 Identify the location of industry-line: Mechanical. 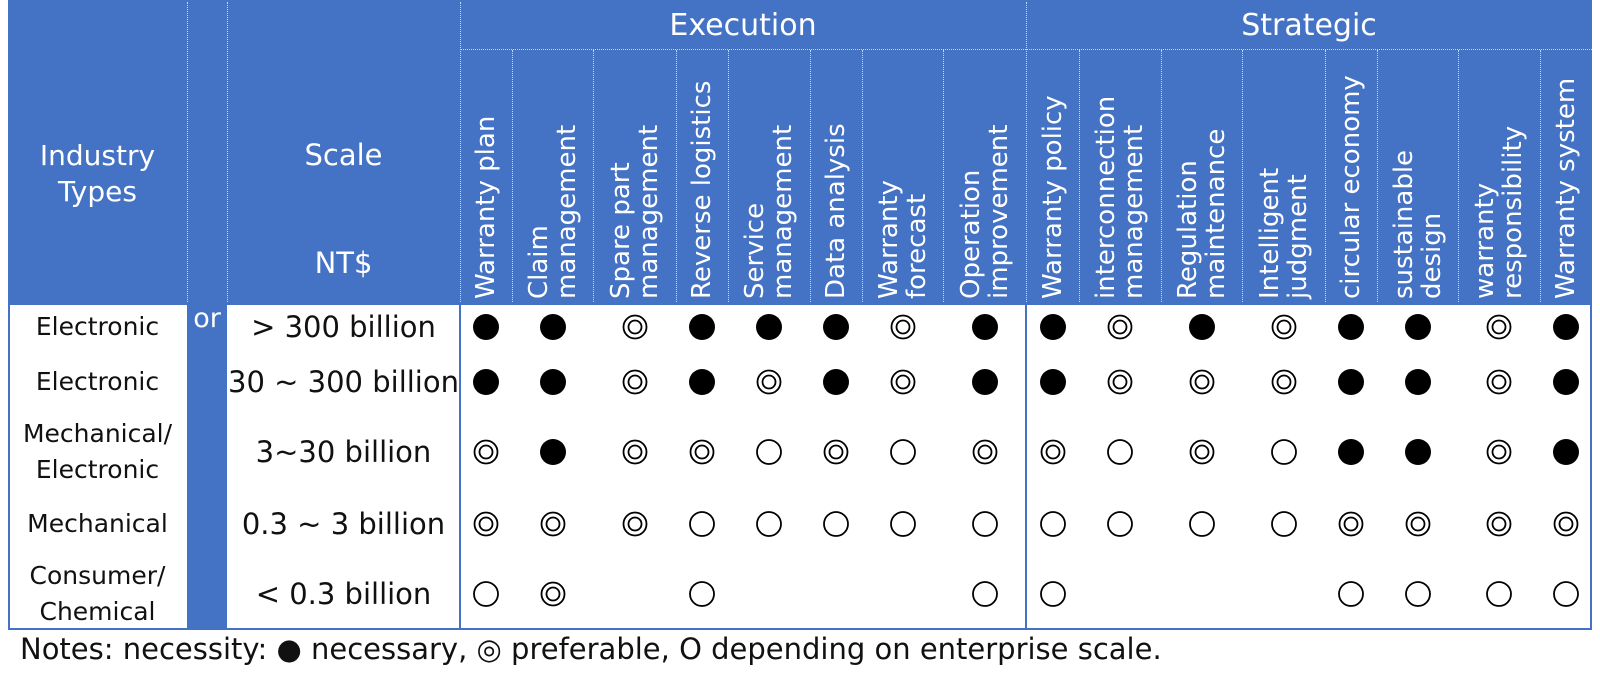
(97, 523).